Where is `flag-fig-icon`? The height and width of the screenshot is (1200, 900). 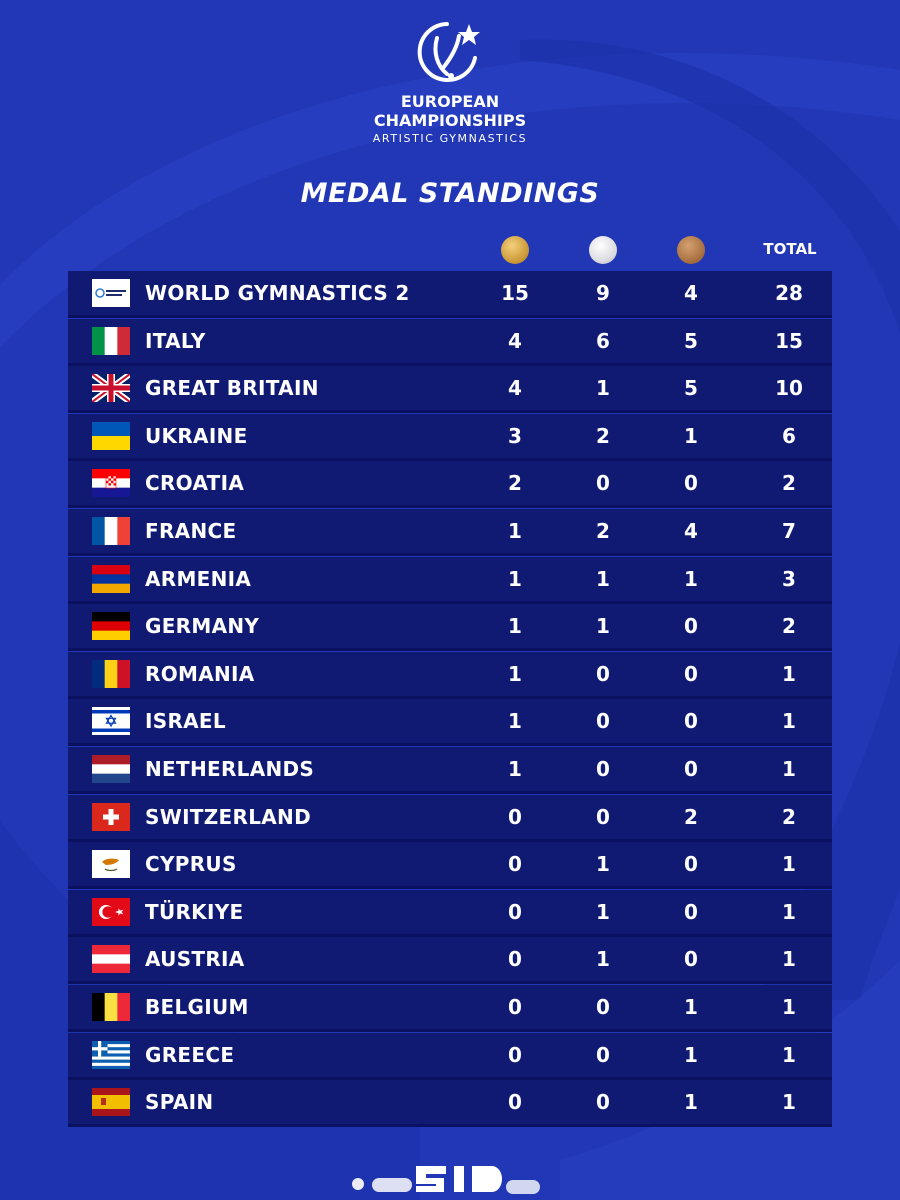
flag-fig-icon is located at coordinates (111, 293).